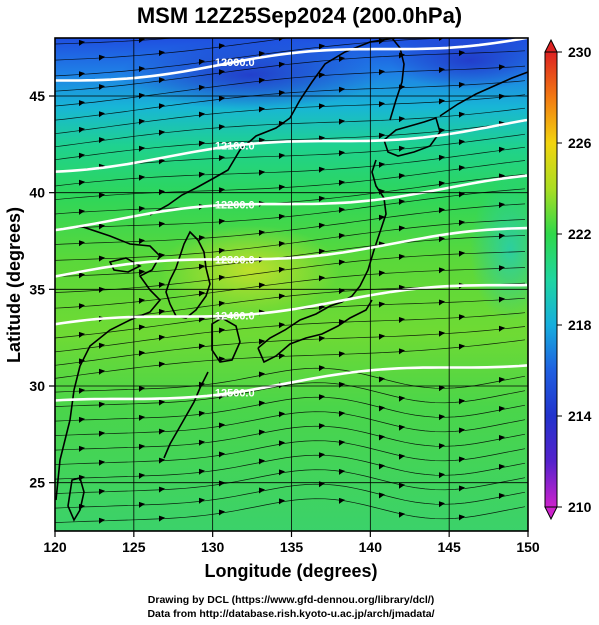  What do you see at coordinates (459, 64) in the screenshot?
I see `cold-region-east` at bounding box center [459, 64].